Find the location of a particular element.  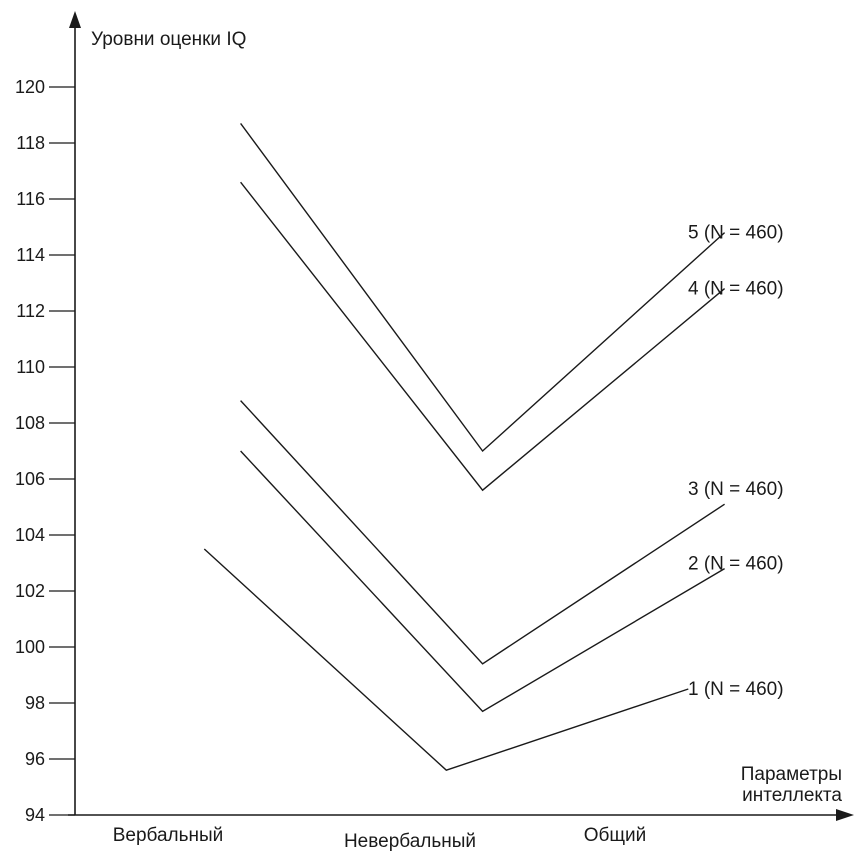

x-category-label: Вербальный is located at coordinates (168, 835).